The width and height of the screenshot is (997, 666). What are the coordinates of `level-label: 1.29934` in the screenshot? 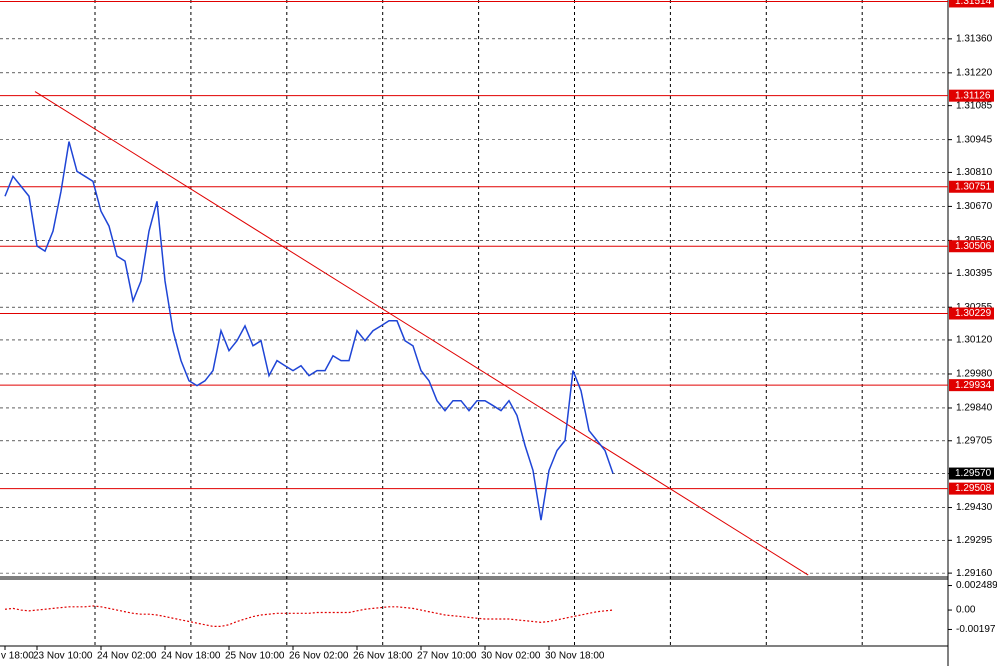 It's located at (973, 385).